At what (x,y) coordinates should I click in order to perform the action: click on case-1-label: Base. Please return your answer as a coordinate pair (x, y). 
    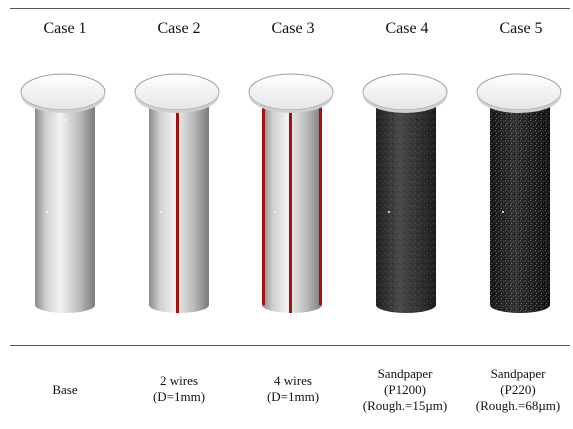
    Looking at the image, I should click on (65, 390).